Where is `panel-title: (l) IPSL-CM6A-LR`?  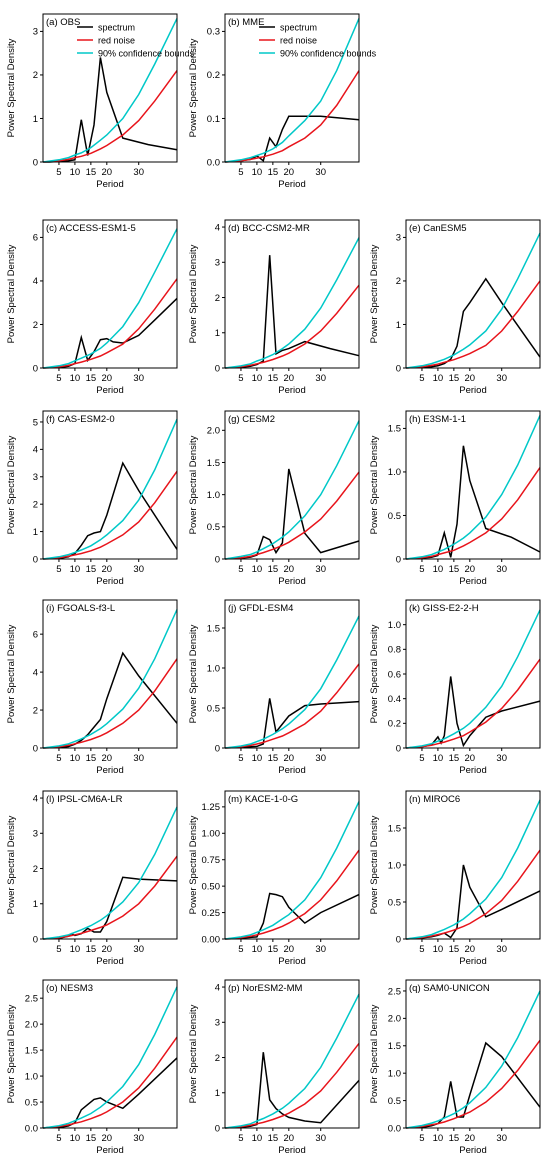 panel-title: (l) IPSL-CM6A-LR is located at coordinates (84, 799).